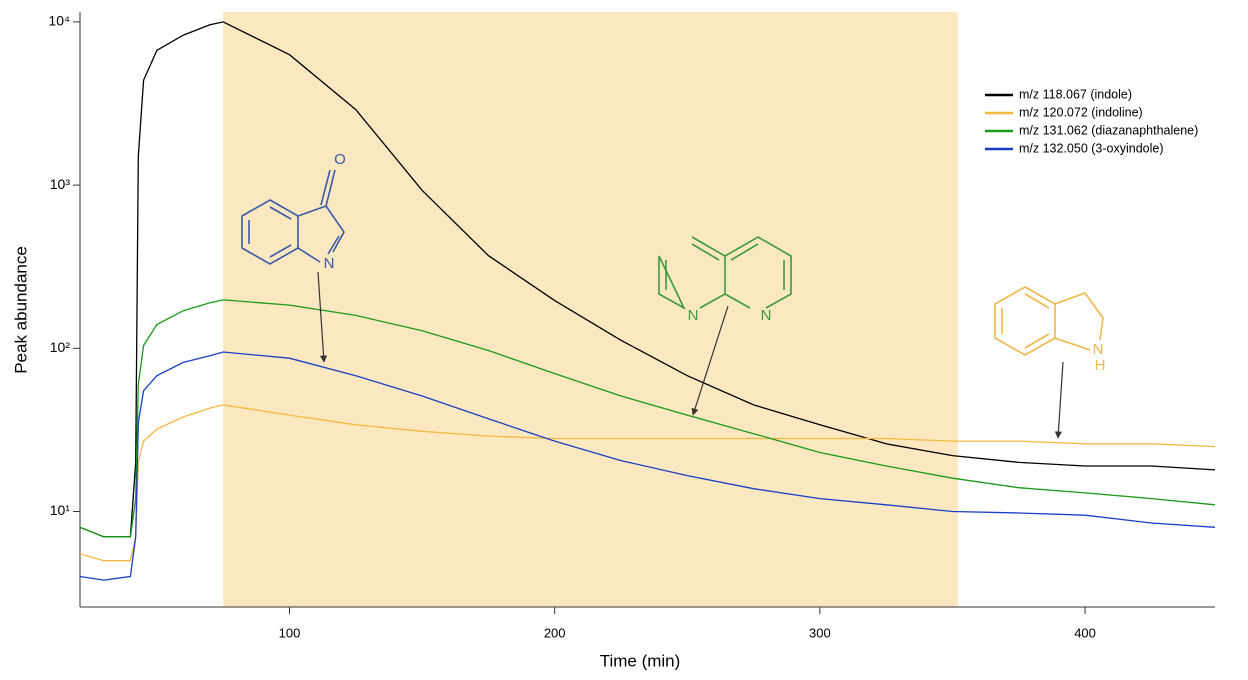 The height and width of the screenshot is (680, 1248). I want to click on x-tick-label: 100, so click(290, 632).